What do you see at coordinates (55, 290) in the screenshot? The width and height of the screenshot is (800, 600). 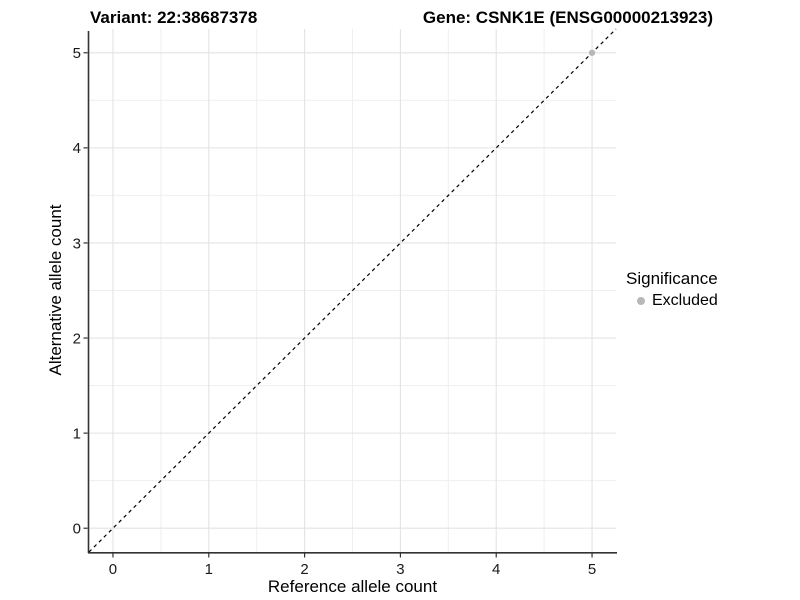 I see `y-axis-label: Alternative allele count` at bounding box center [55, 290].